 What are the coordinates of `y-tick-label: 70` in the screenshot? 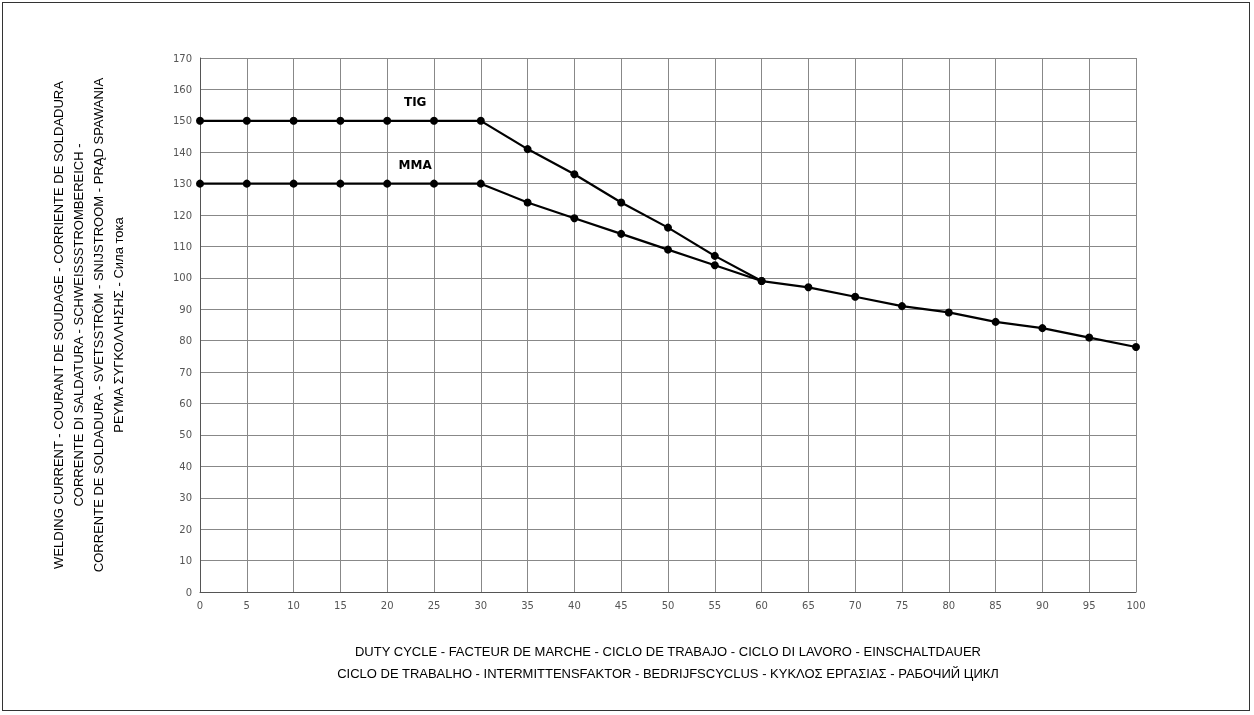 It's located at (185, 372).